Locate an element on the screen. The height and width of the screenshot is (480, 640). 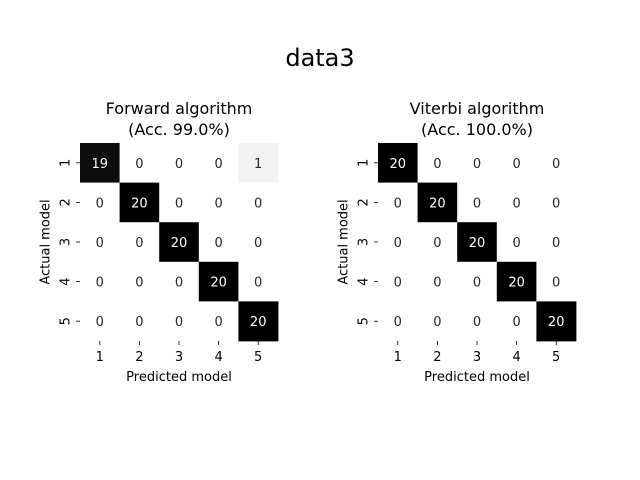
heatmap-title: Viterbi algorithm is located at coordinates (477, 108).